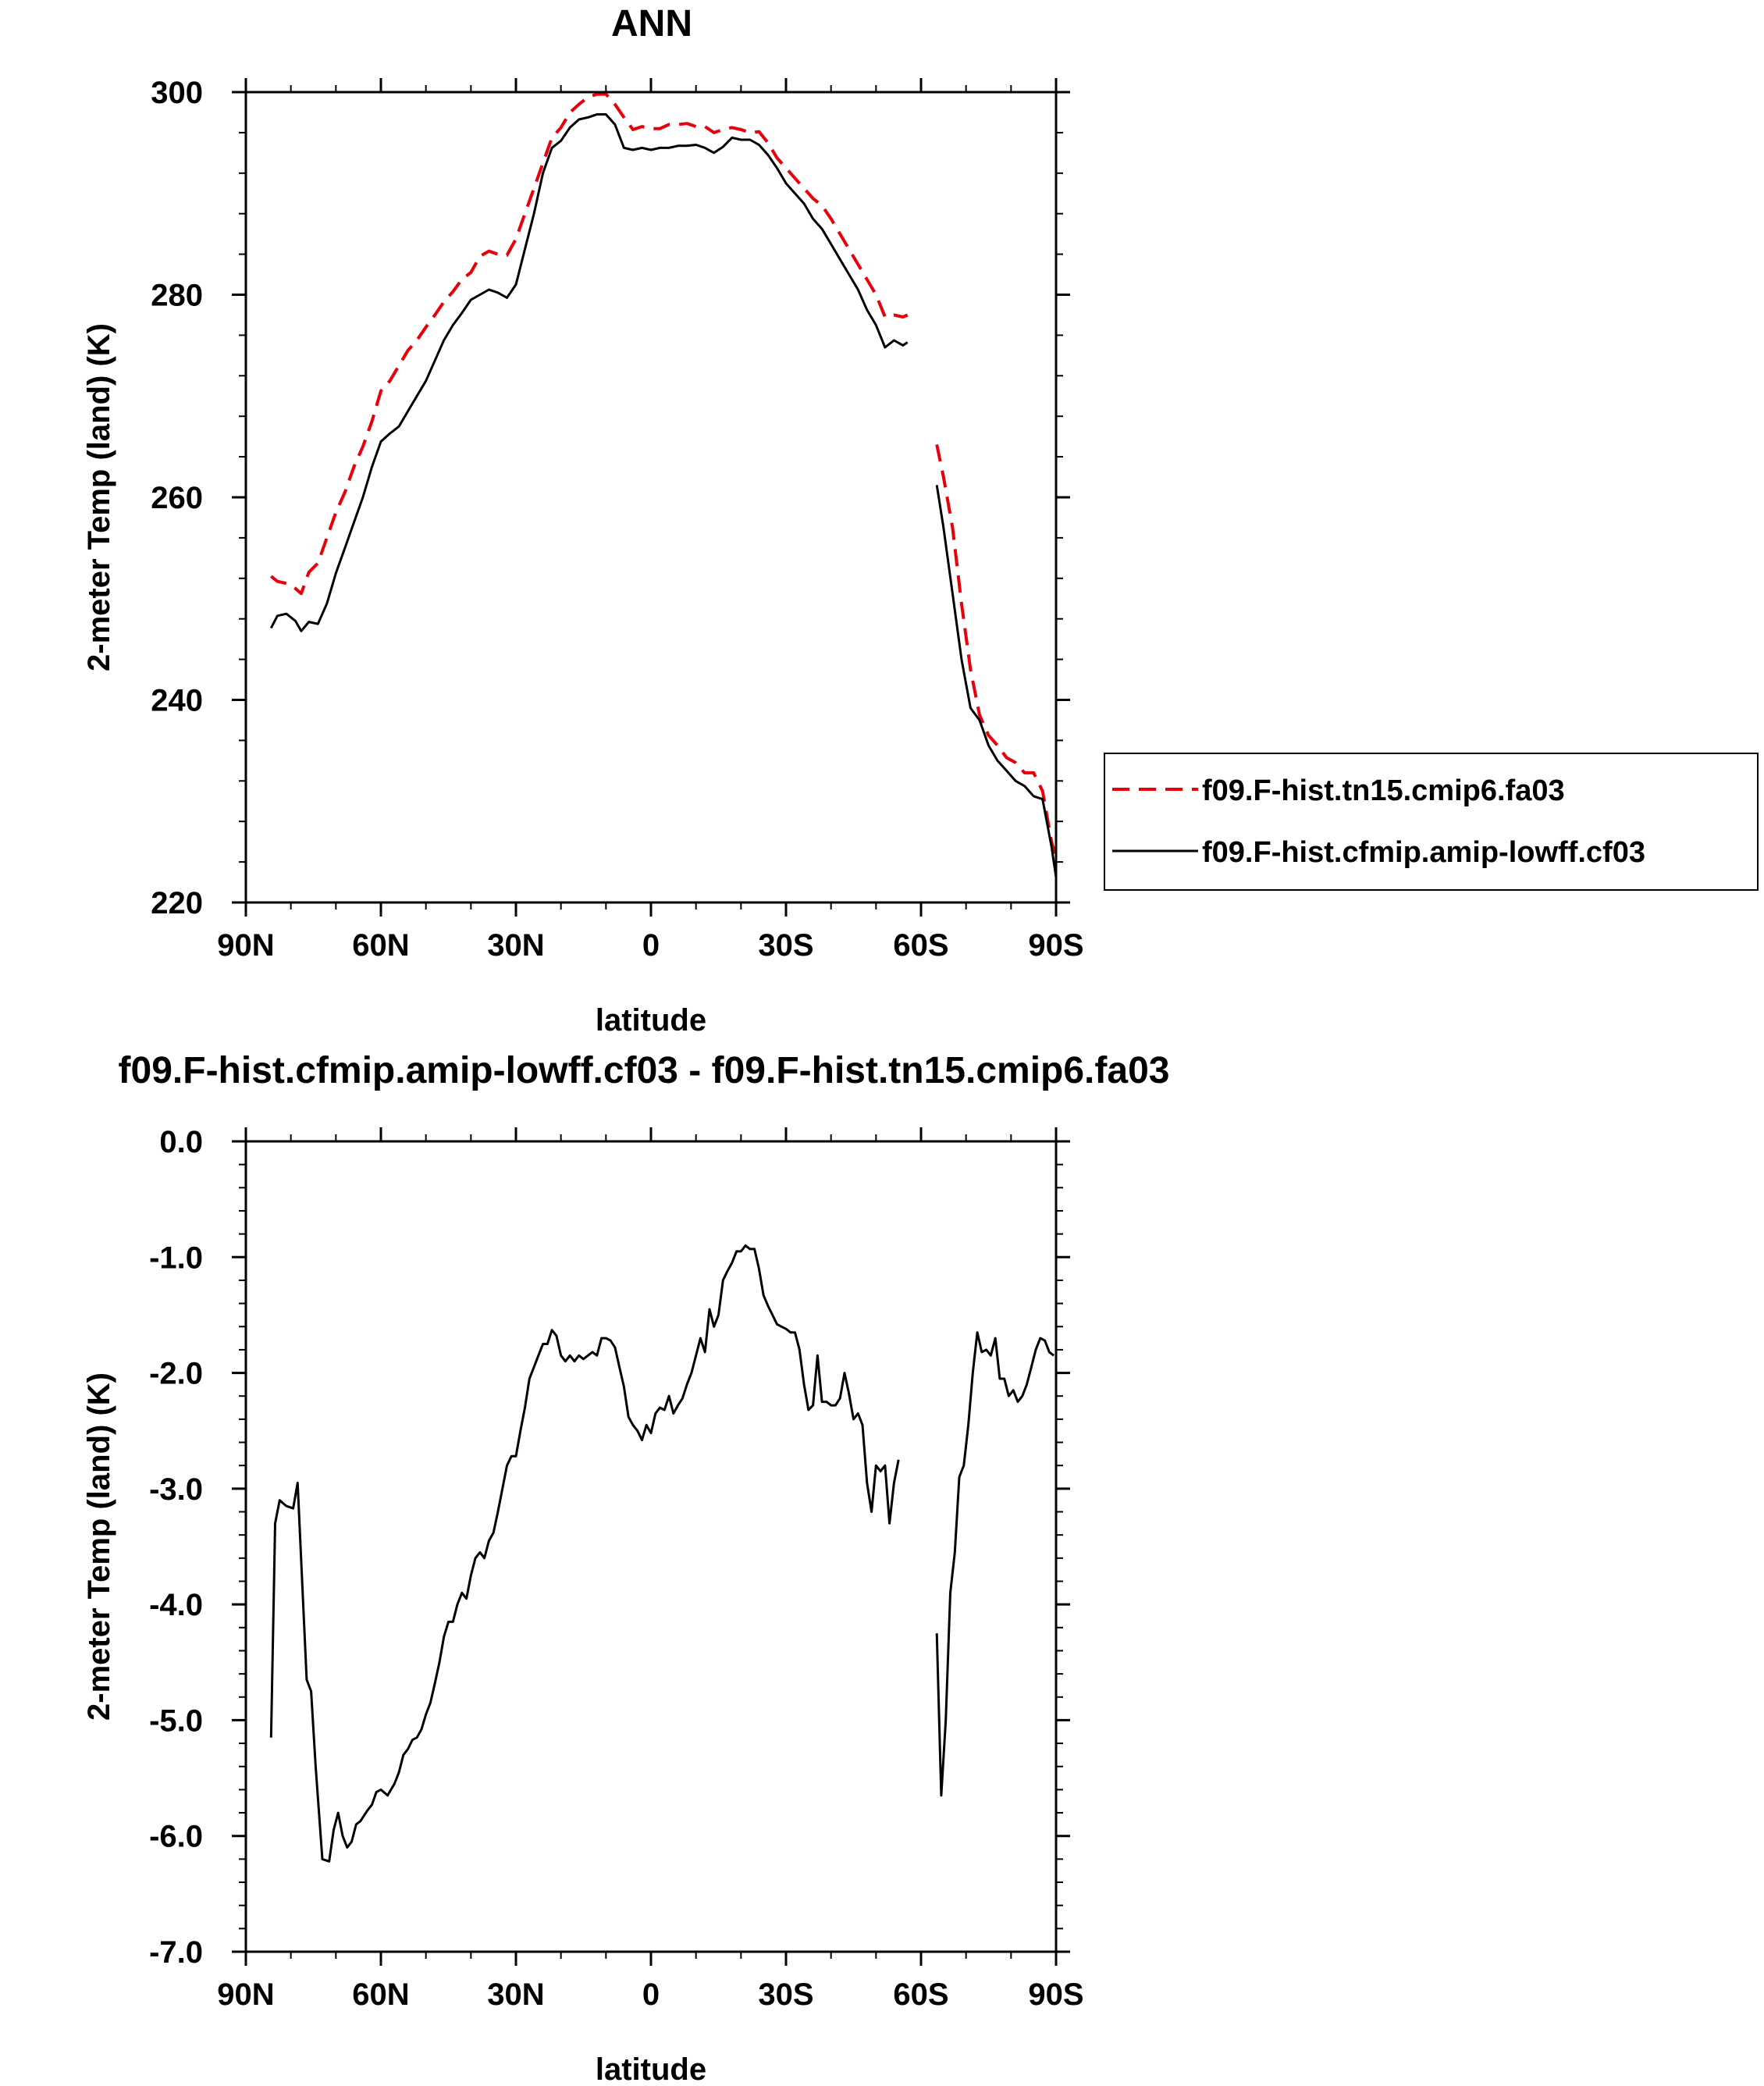  I want to click on bottom-y-tick-label: -6.0, so click(176, 1837).